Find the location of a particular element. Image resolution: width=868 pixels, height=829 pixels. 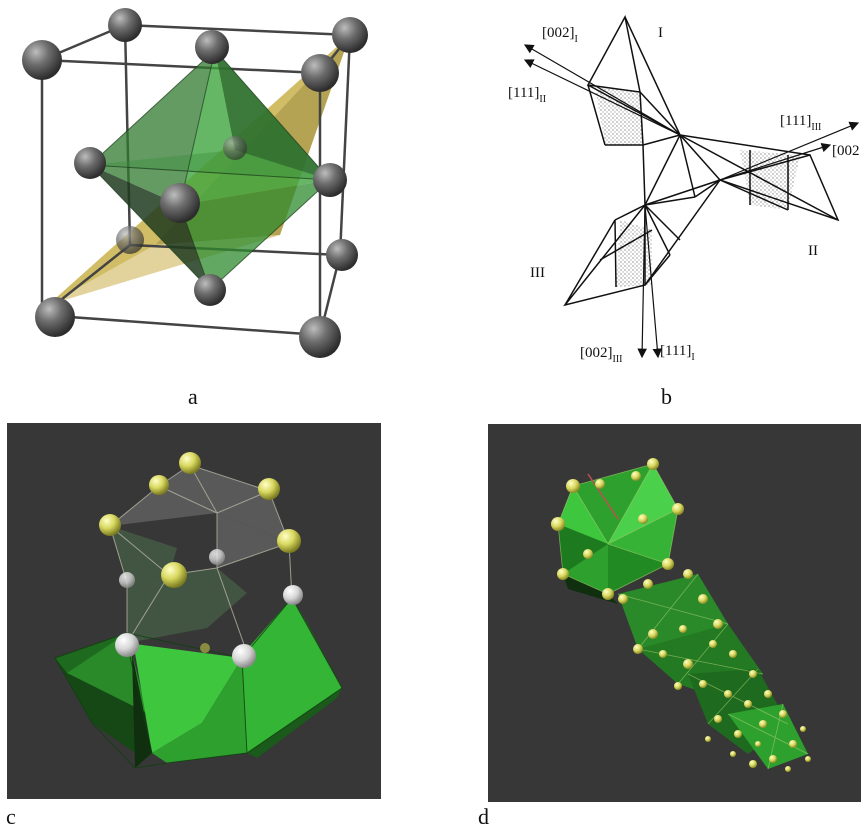

label-II: II is located at coordinates (813, 251).